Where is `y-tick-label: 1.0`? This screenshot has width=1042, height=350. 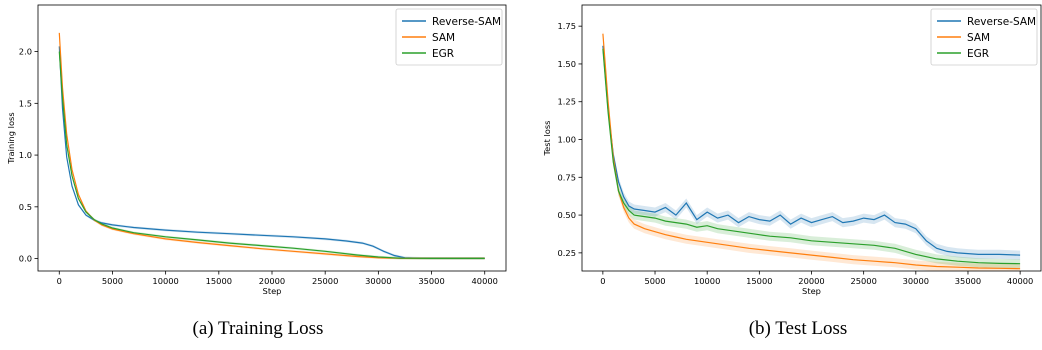 y-tick-label: 1.0 is located at coordinates (25, 155).